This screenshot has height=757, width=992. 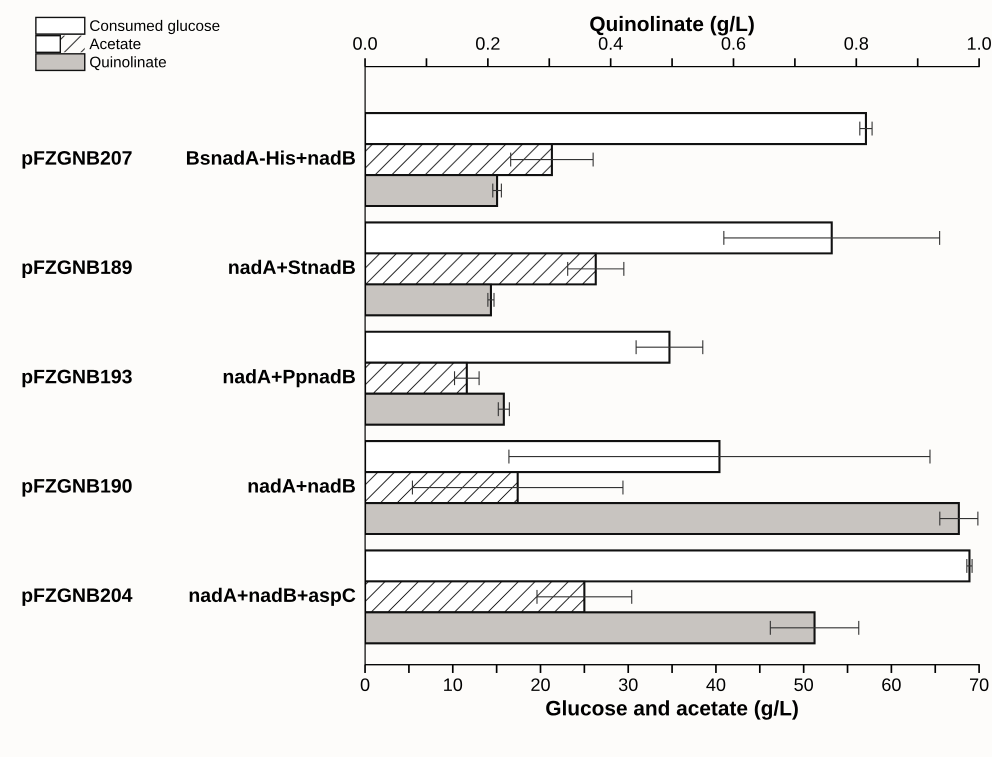 I want to click on x2-tick-label: 1.0, so click(x=979, y=43).